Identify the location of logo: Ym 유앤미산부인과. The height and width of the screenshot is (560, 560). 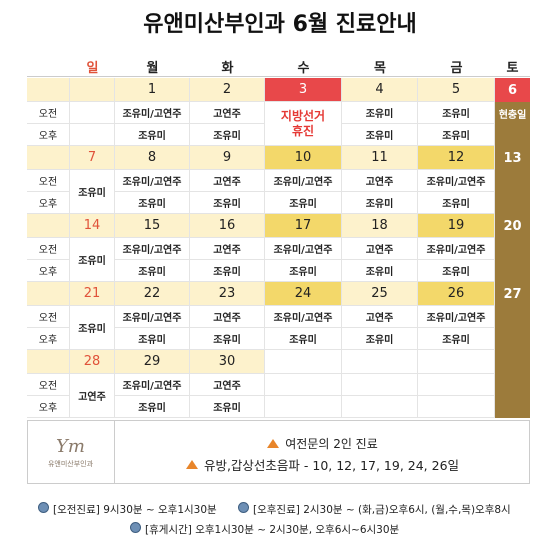
(71, 452).